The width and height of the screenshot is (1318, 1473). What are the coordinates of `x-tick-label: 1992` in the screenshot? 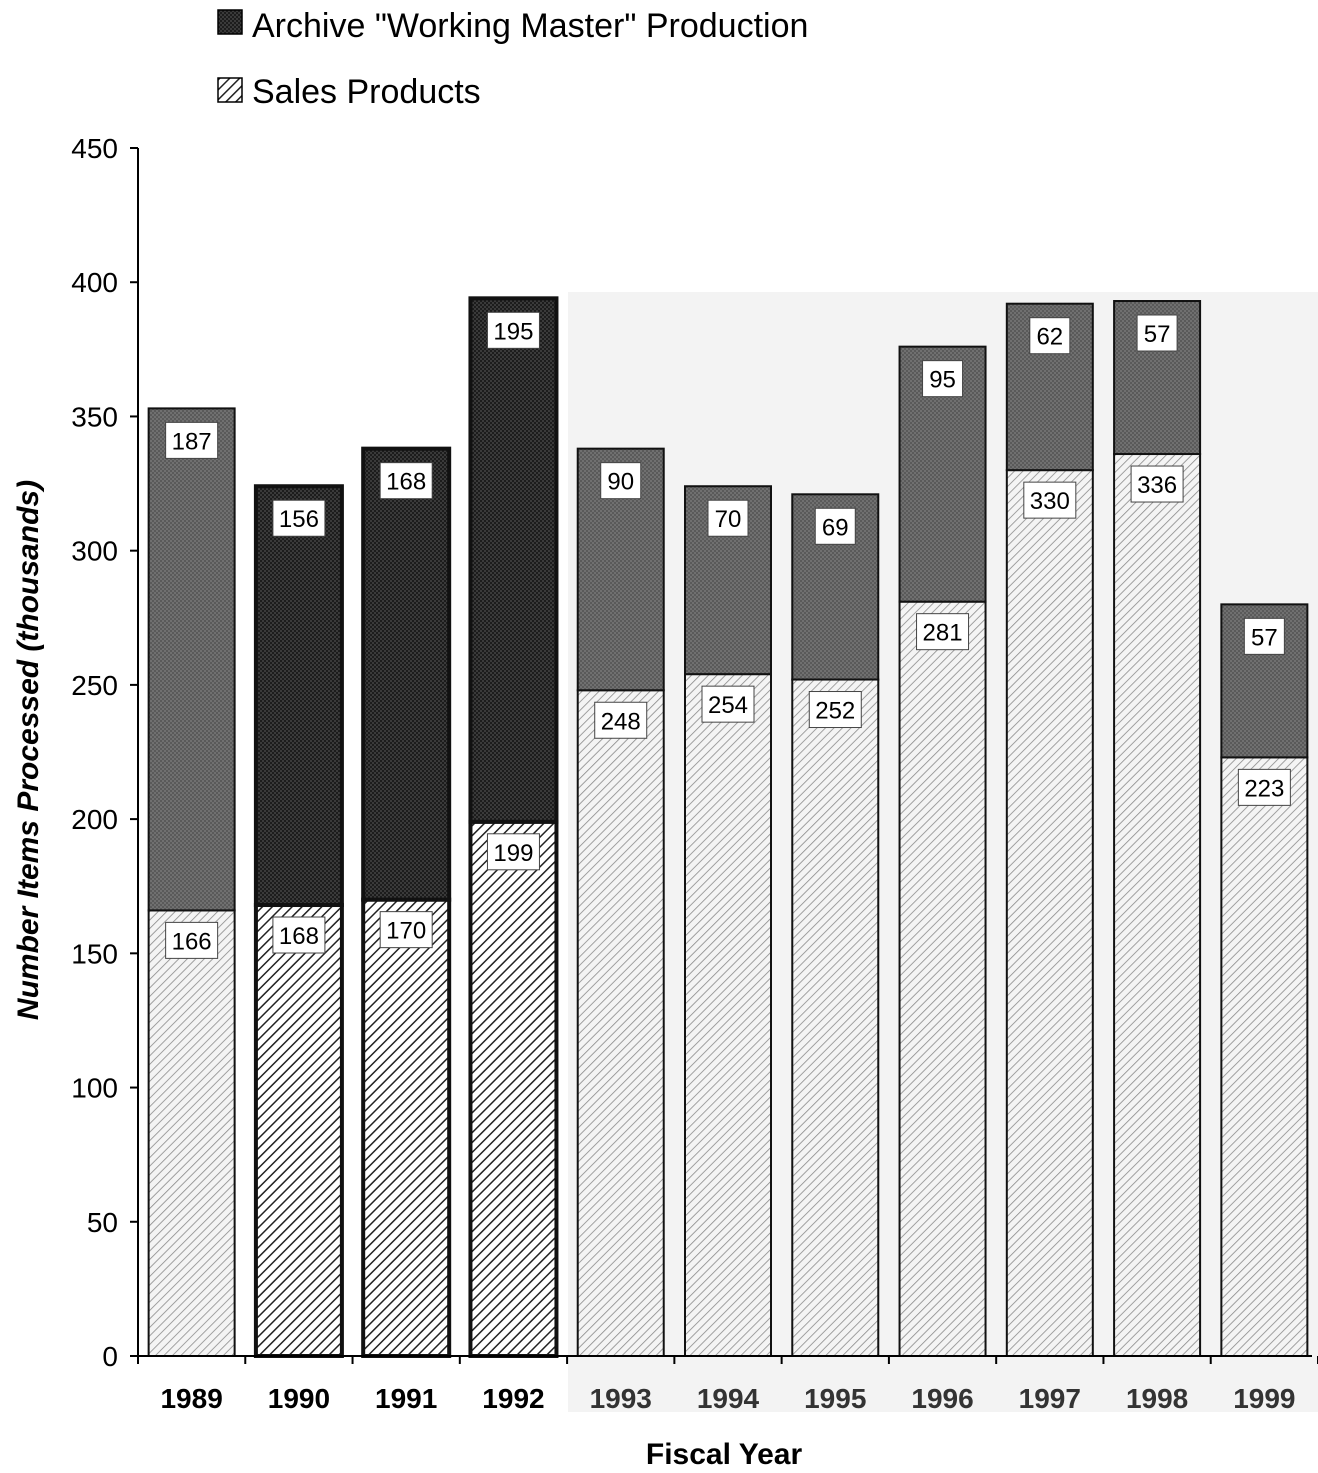 It's located at (513, 1398).